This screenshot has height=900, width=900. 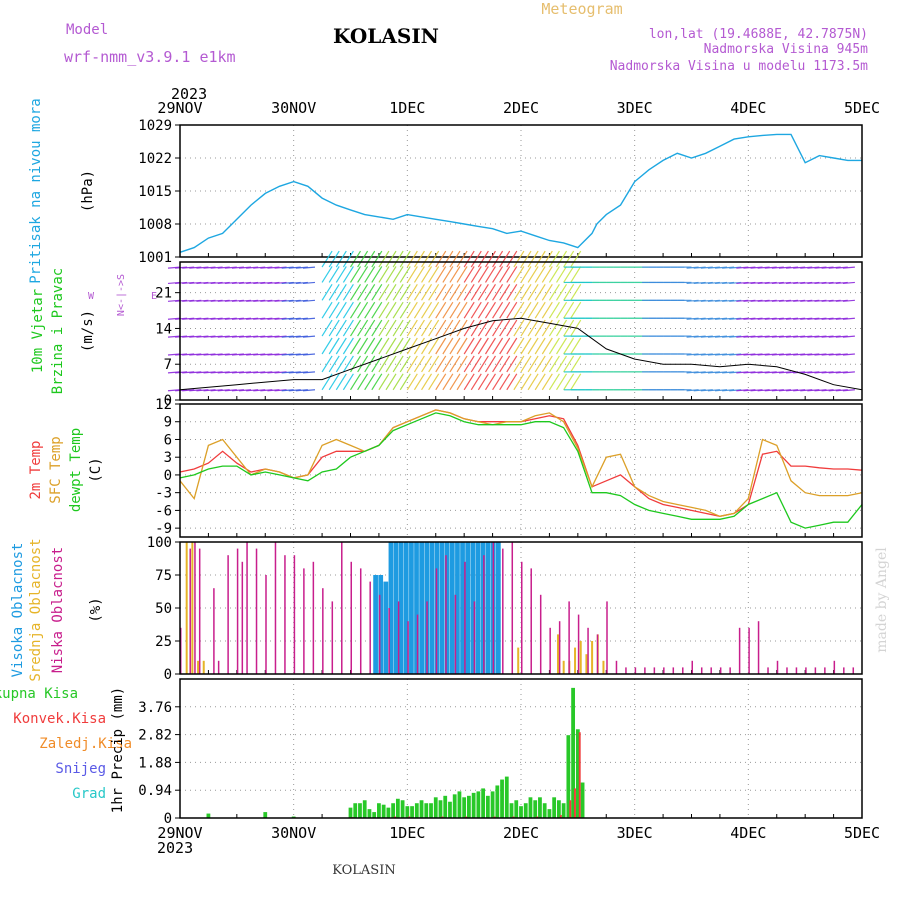 I want to click on conv-precip-bar, so click(x=579, y=775).